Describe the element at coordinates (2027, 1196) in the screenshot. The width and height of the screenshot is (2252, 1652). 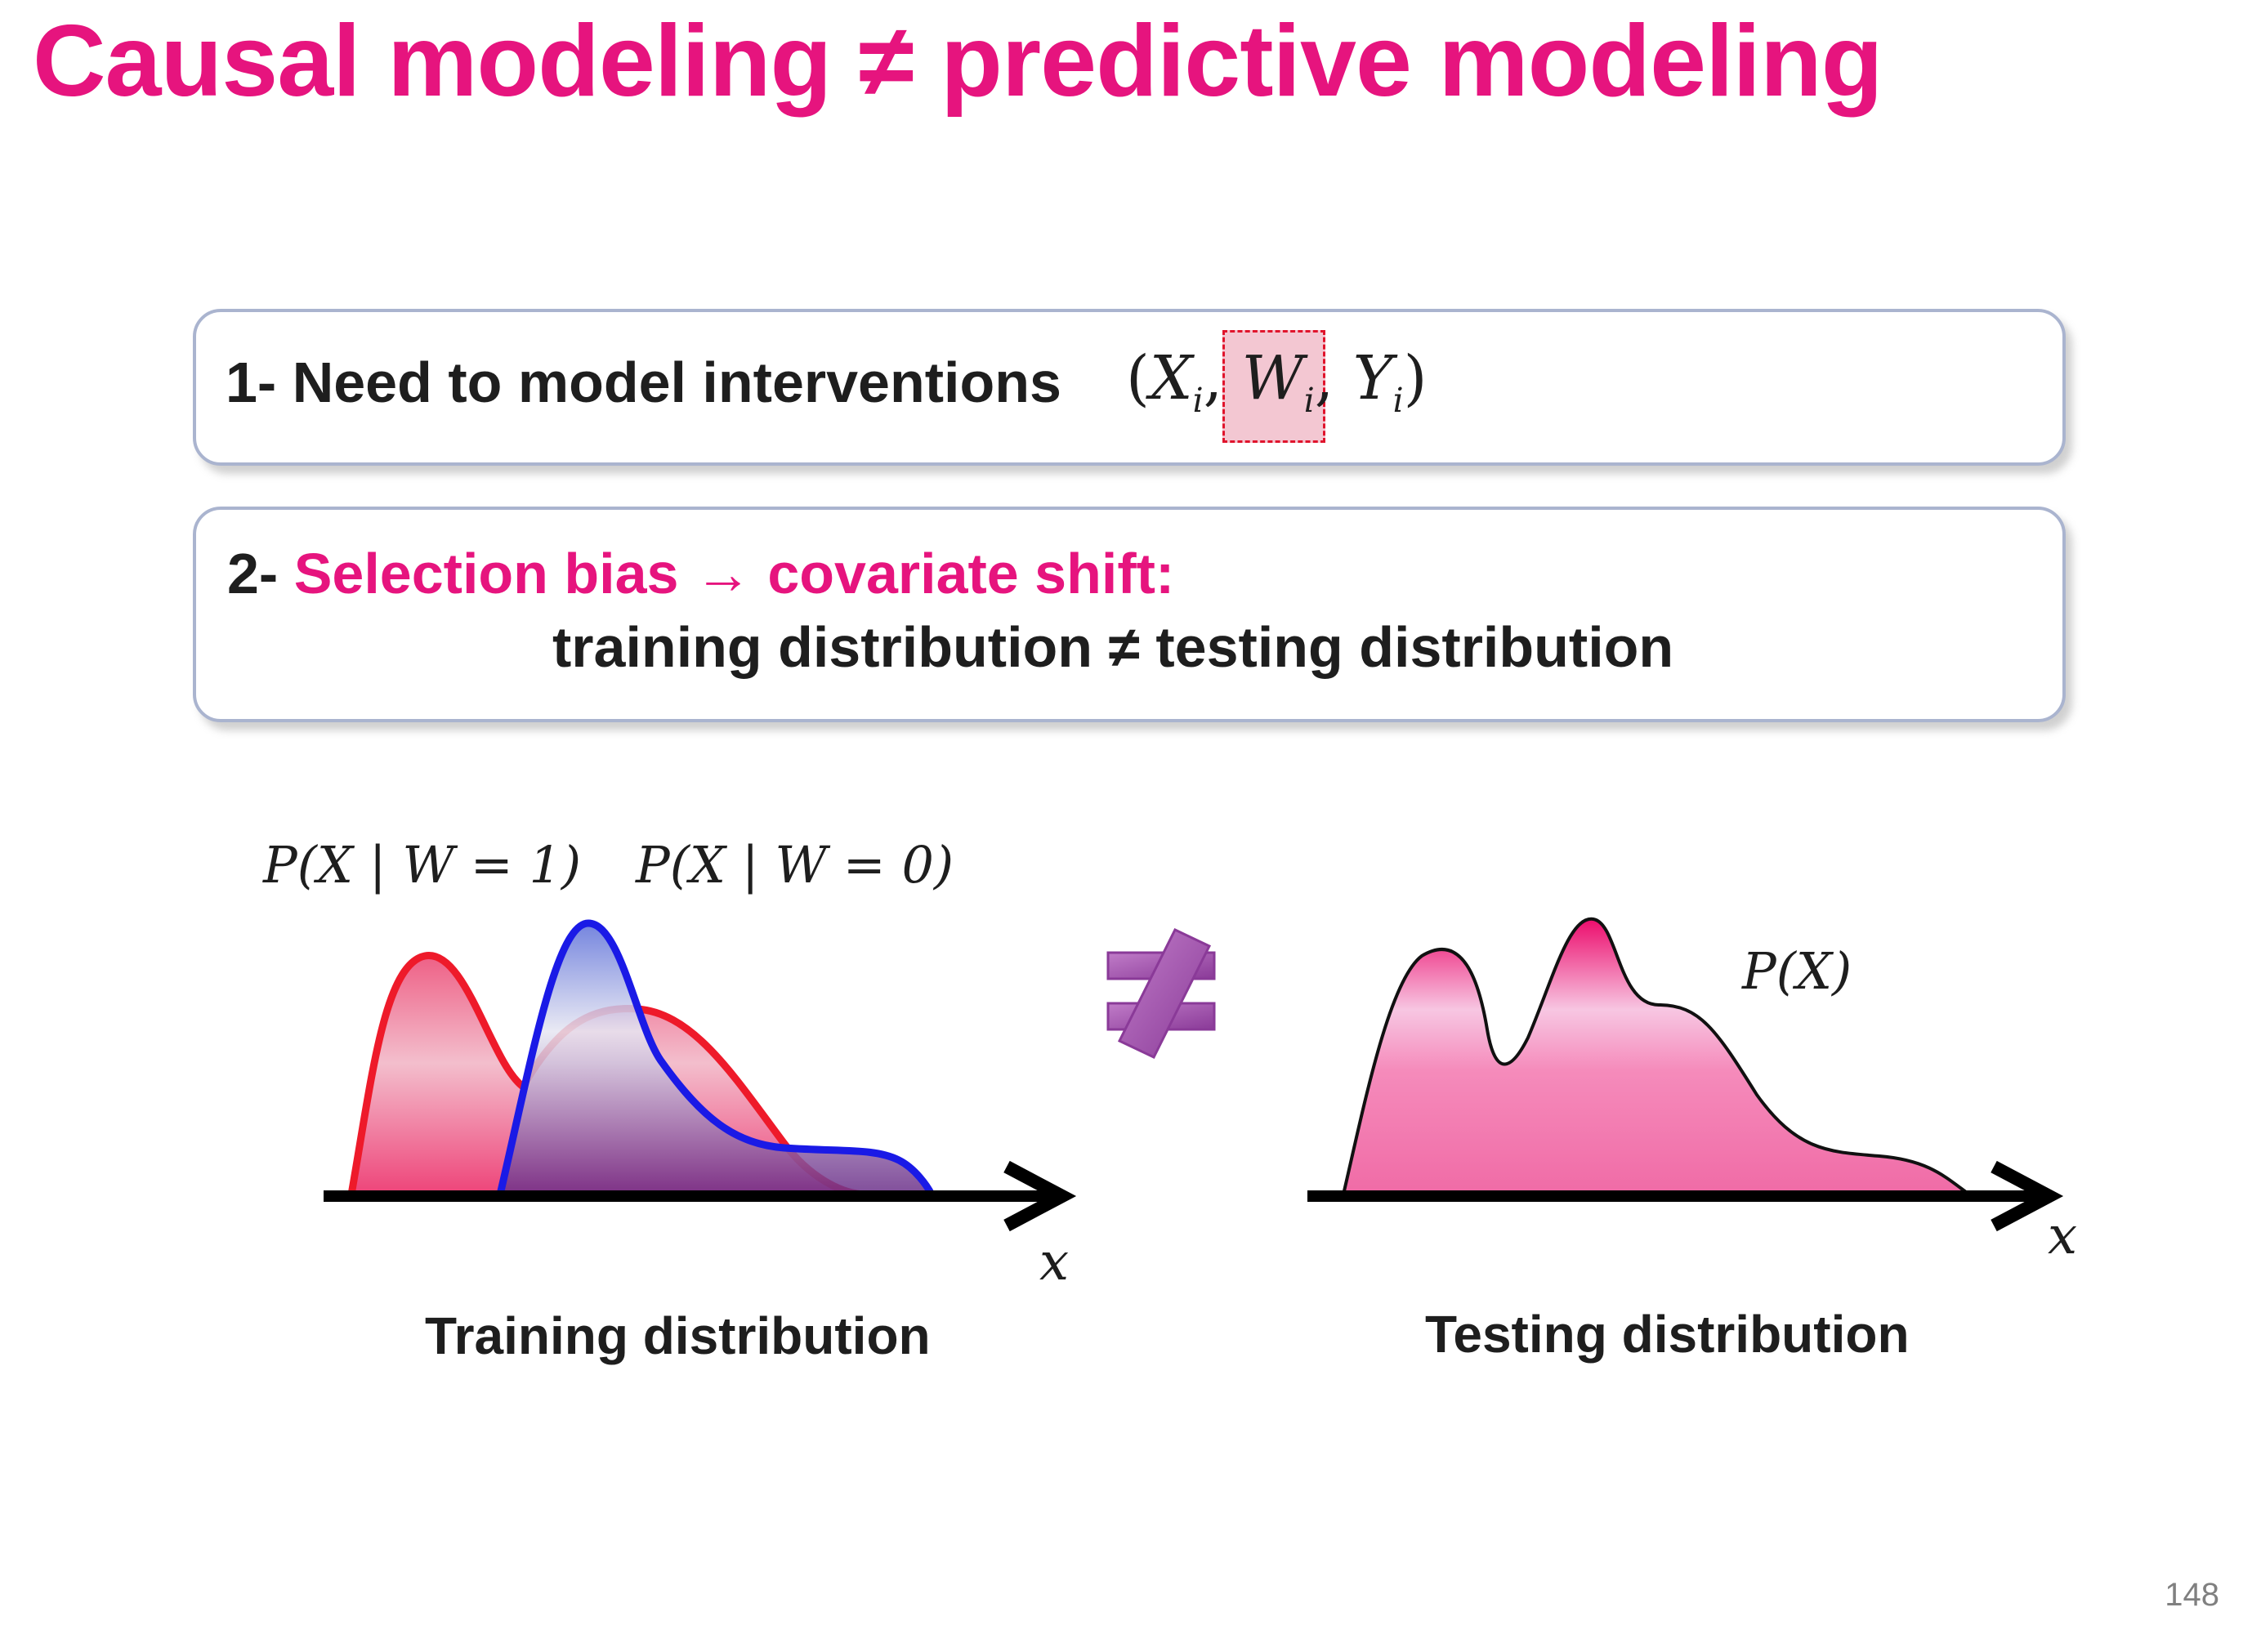
I see `testing-axis-arrowhead` at that location.